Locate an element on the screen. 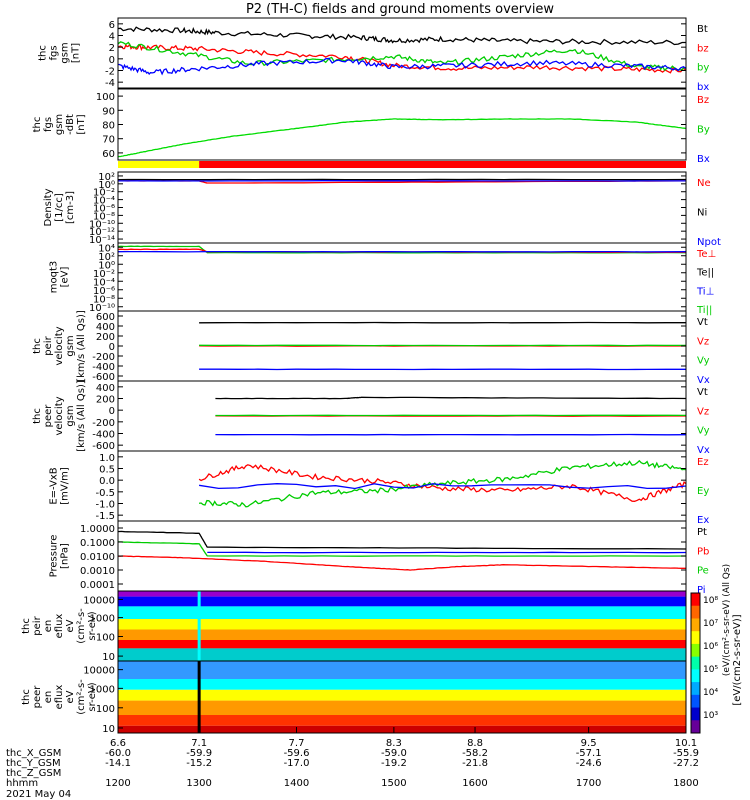 The height and width of the screenshot is (800, 750). series-Pb is located at coordinates (401, 563).